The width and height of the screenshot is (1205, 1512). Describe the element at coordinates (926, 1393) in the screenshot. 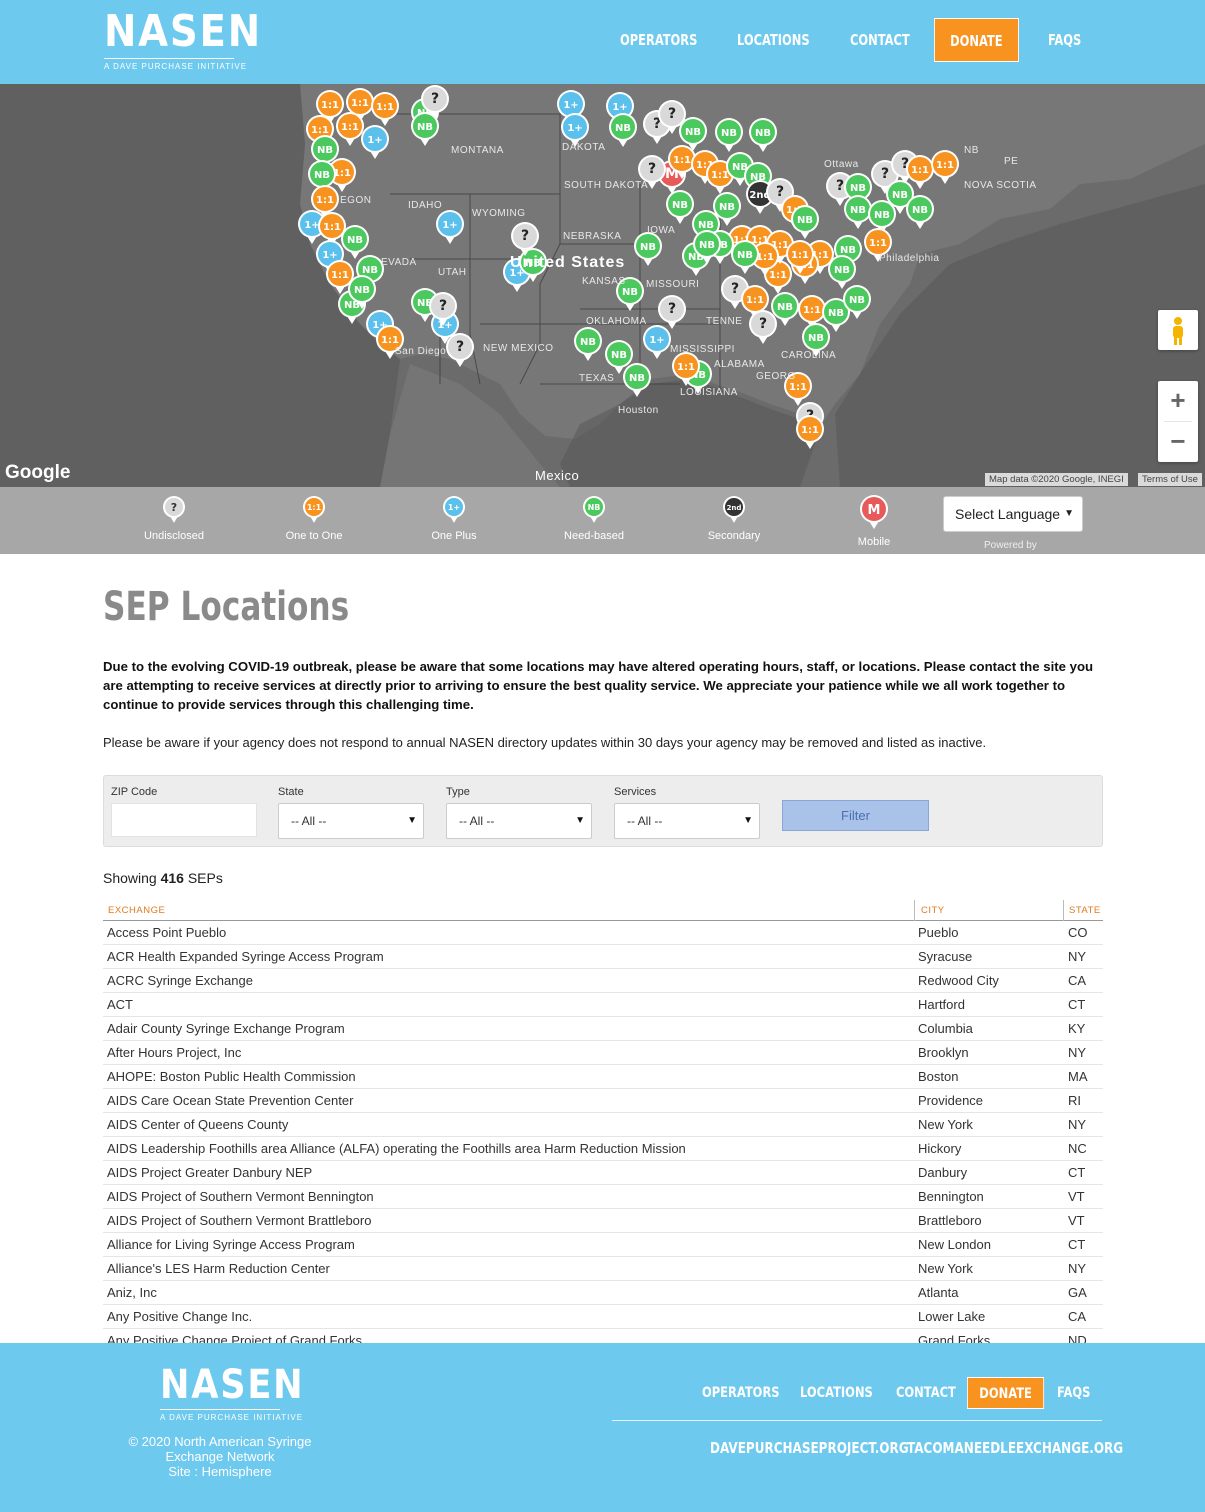

I see `footer-nav-contact: CONTACT` at that location.